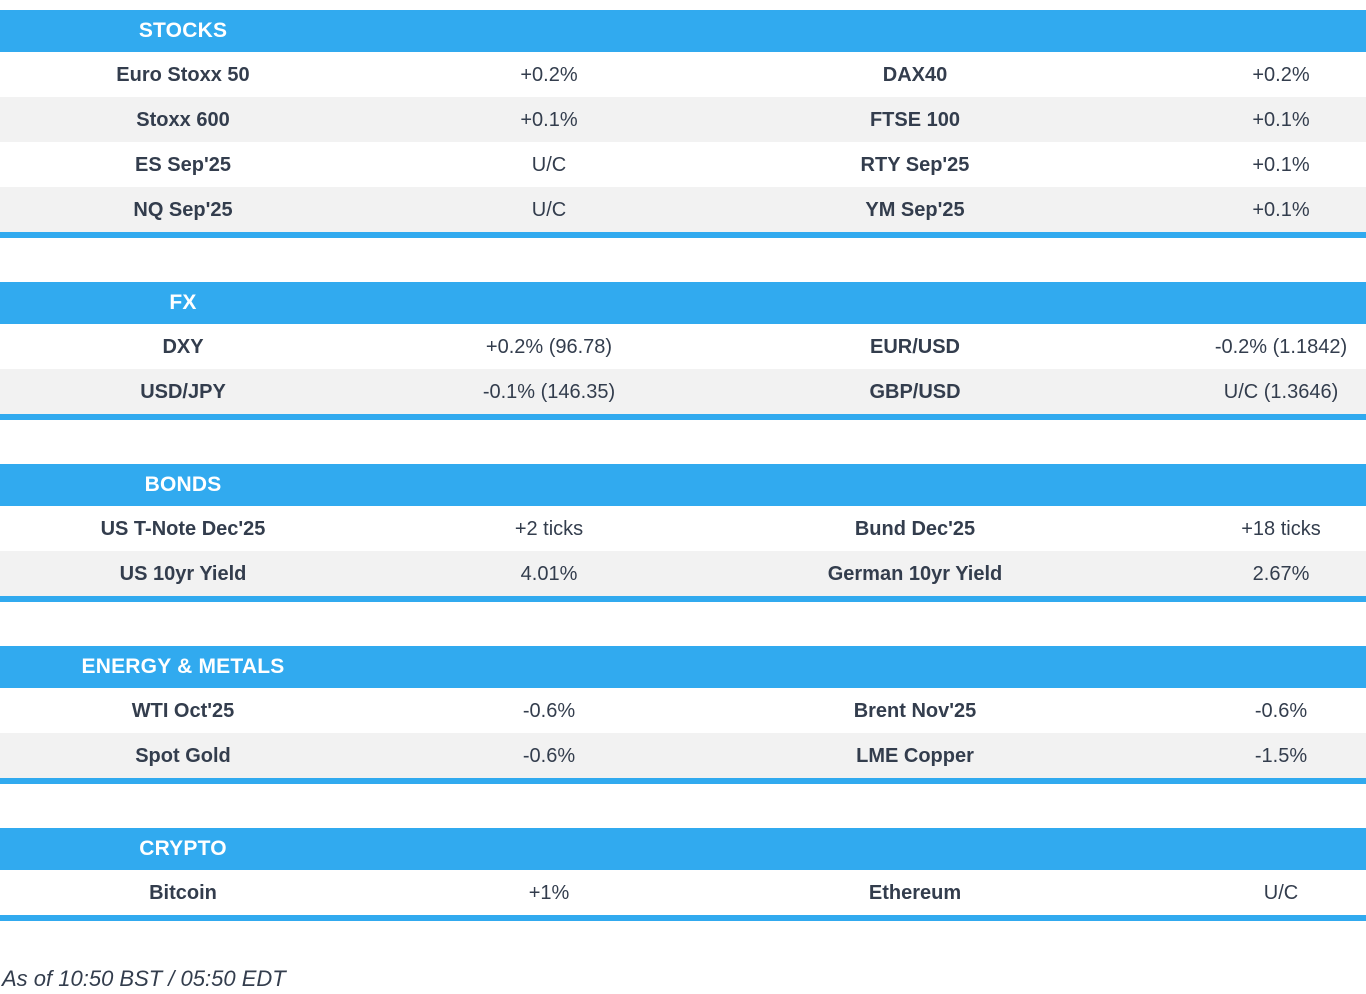 The height and width of the screenshot is (994, 1366). What do you see at coordinates (549, 573) in the screenshot?
I see `instrument-change: 4.01%` at bounding box center [549, 573].